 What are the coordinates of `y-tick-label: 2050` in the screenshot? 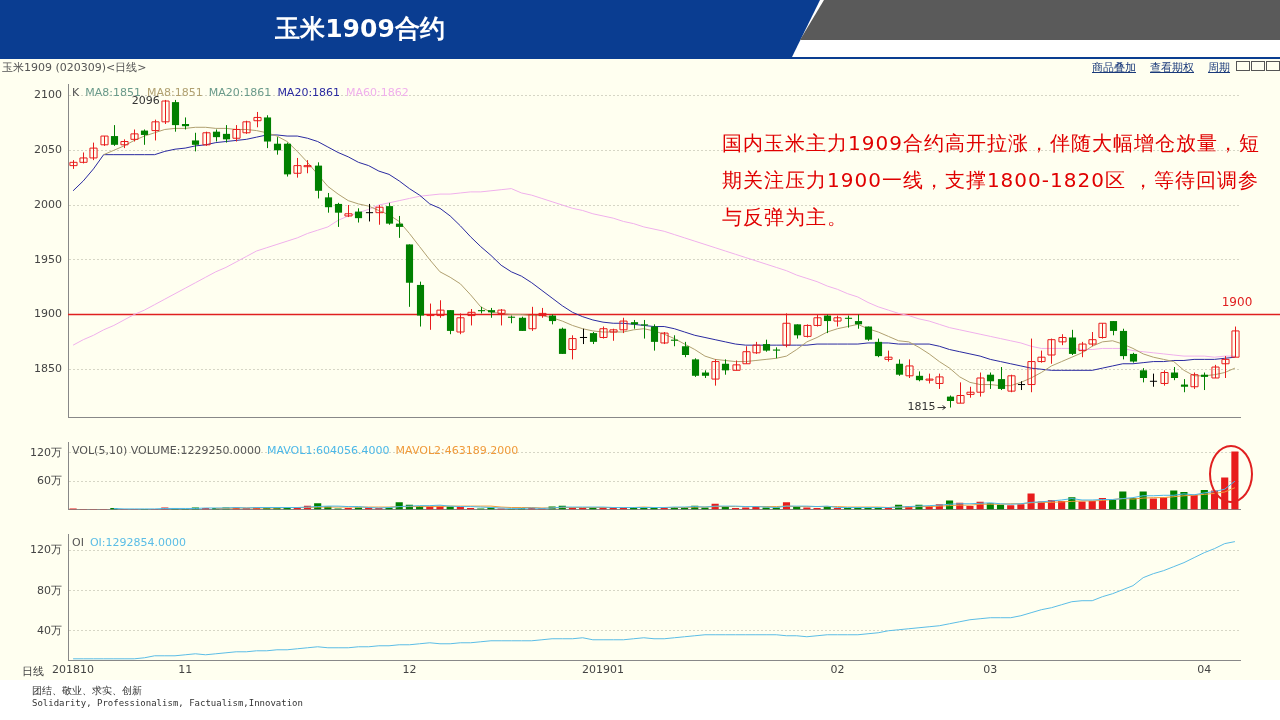 It's located at (48, 150).